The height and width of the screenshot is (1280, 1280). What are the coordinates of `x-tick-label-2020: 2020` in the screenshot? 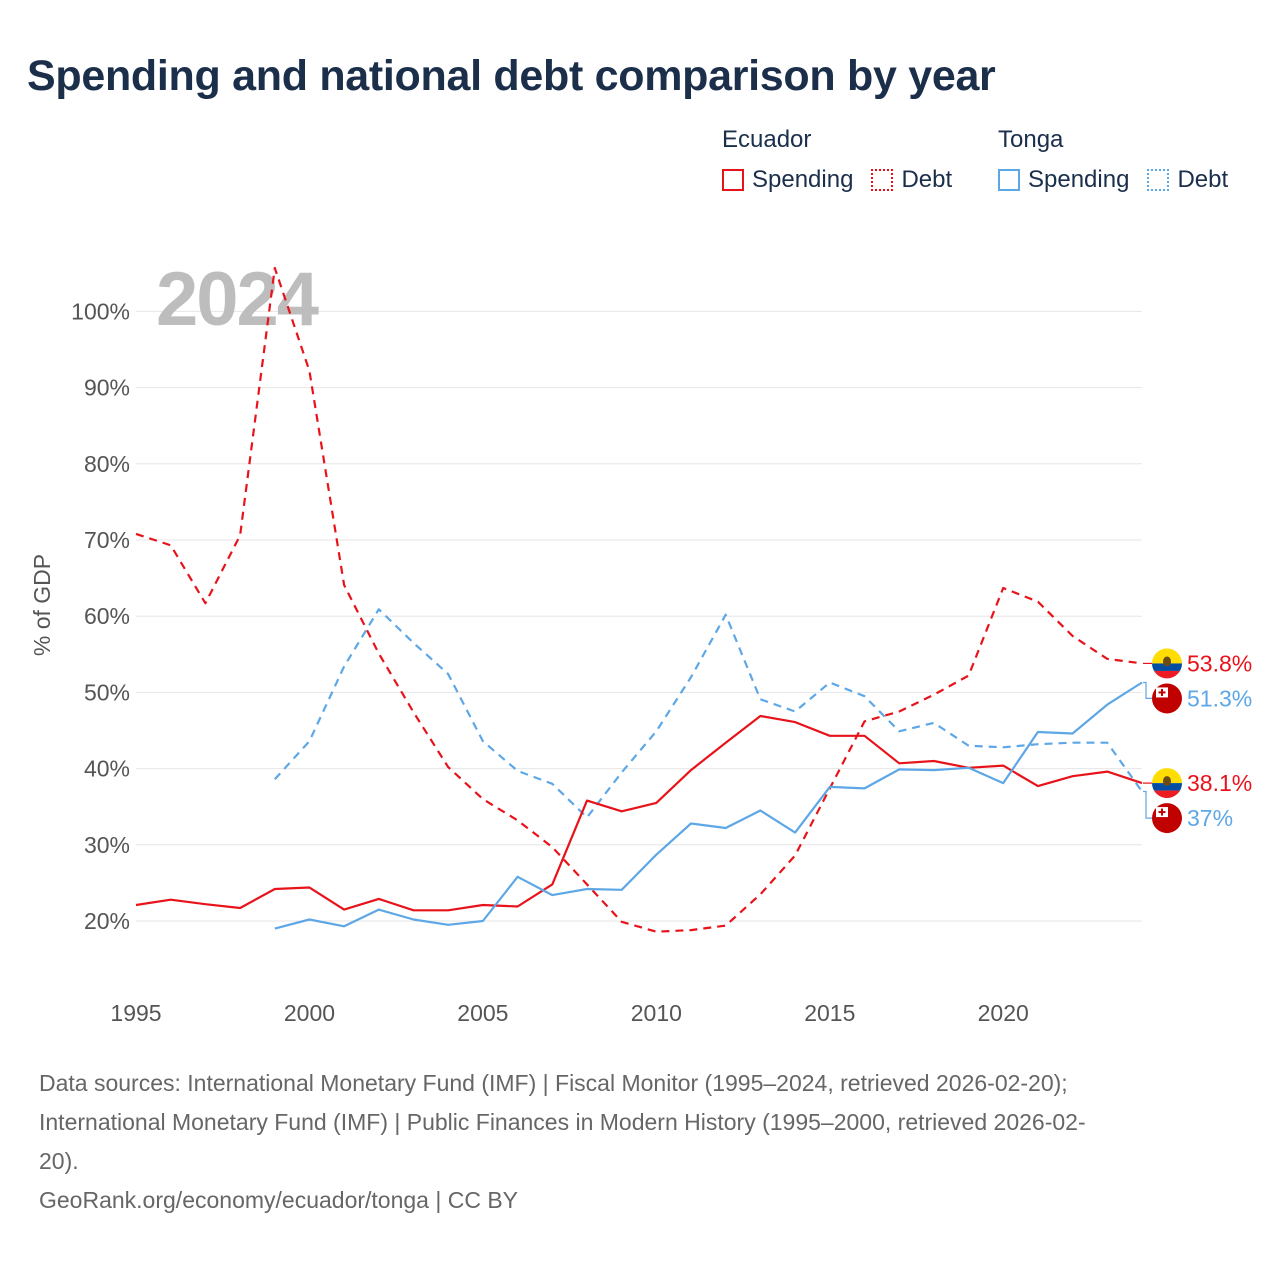 It's located at (1003, 1013).